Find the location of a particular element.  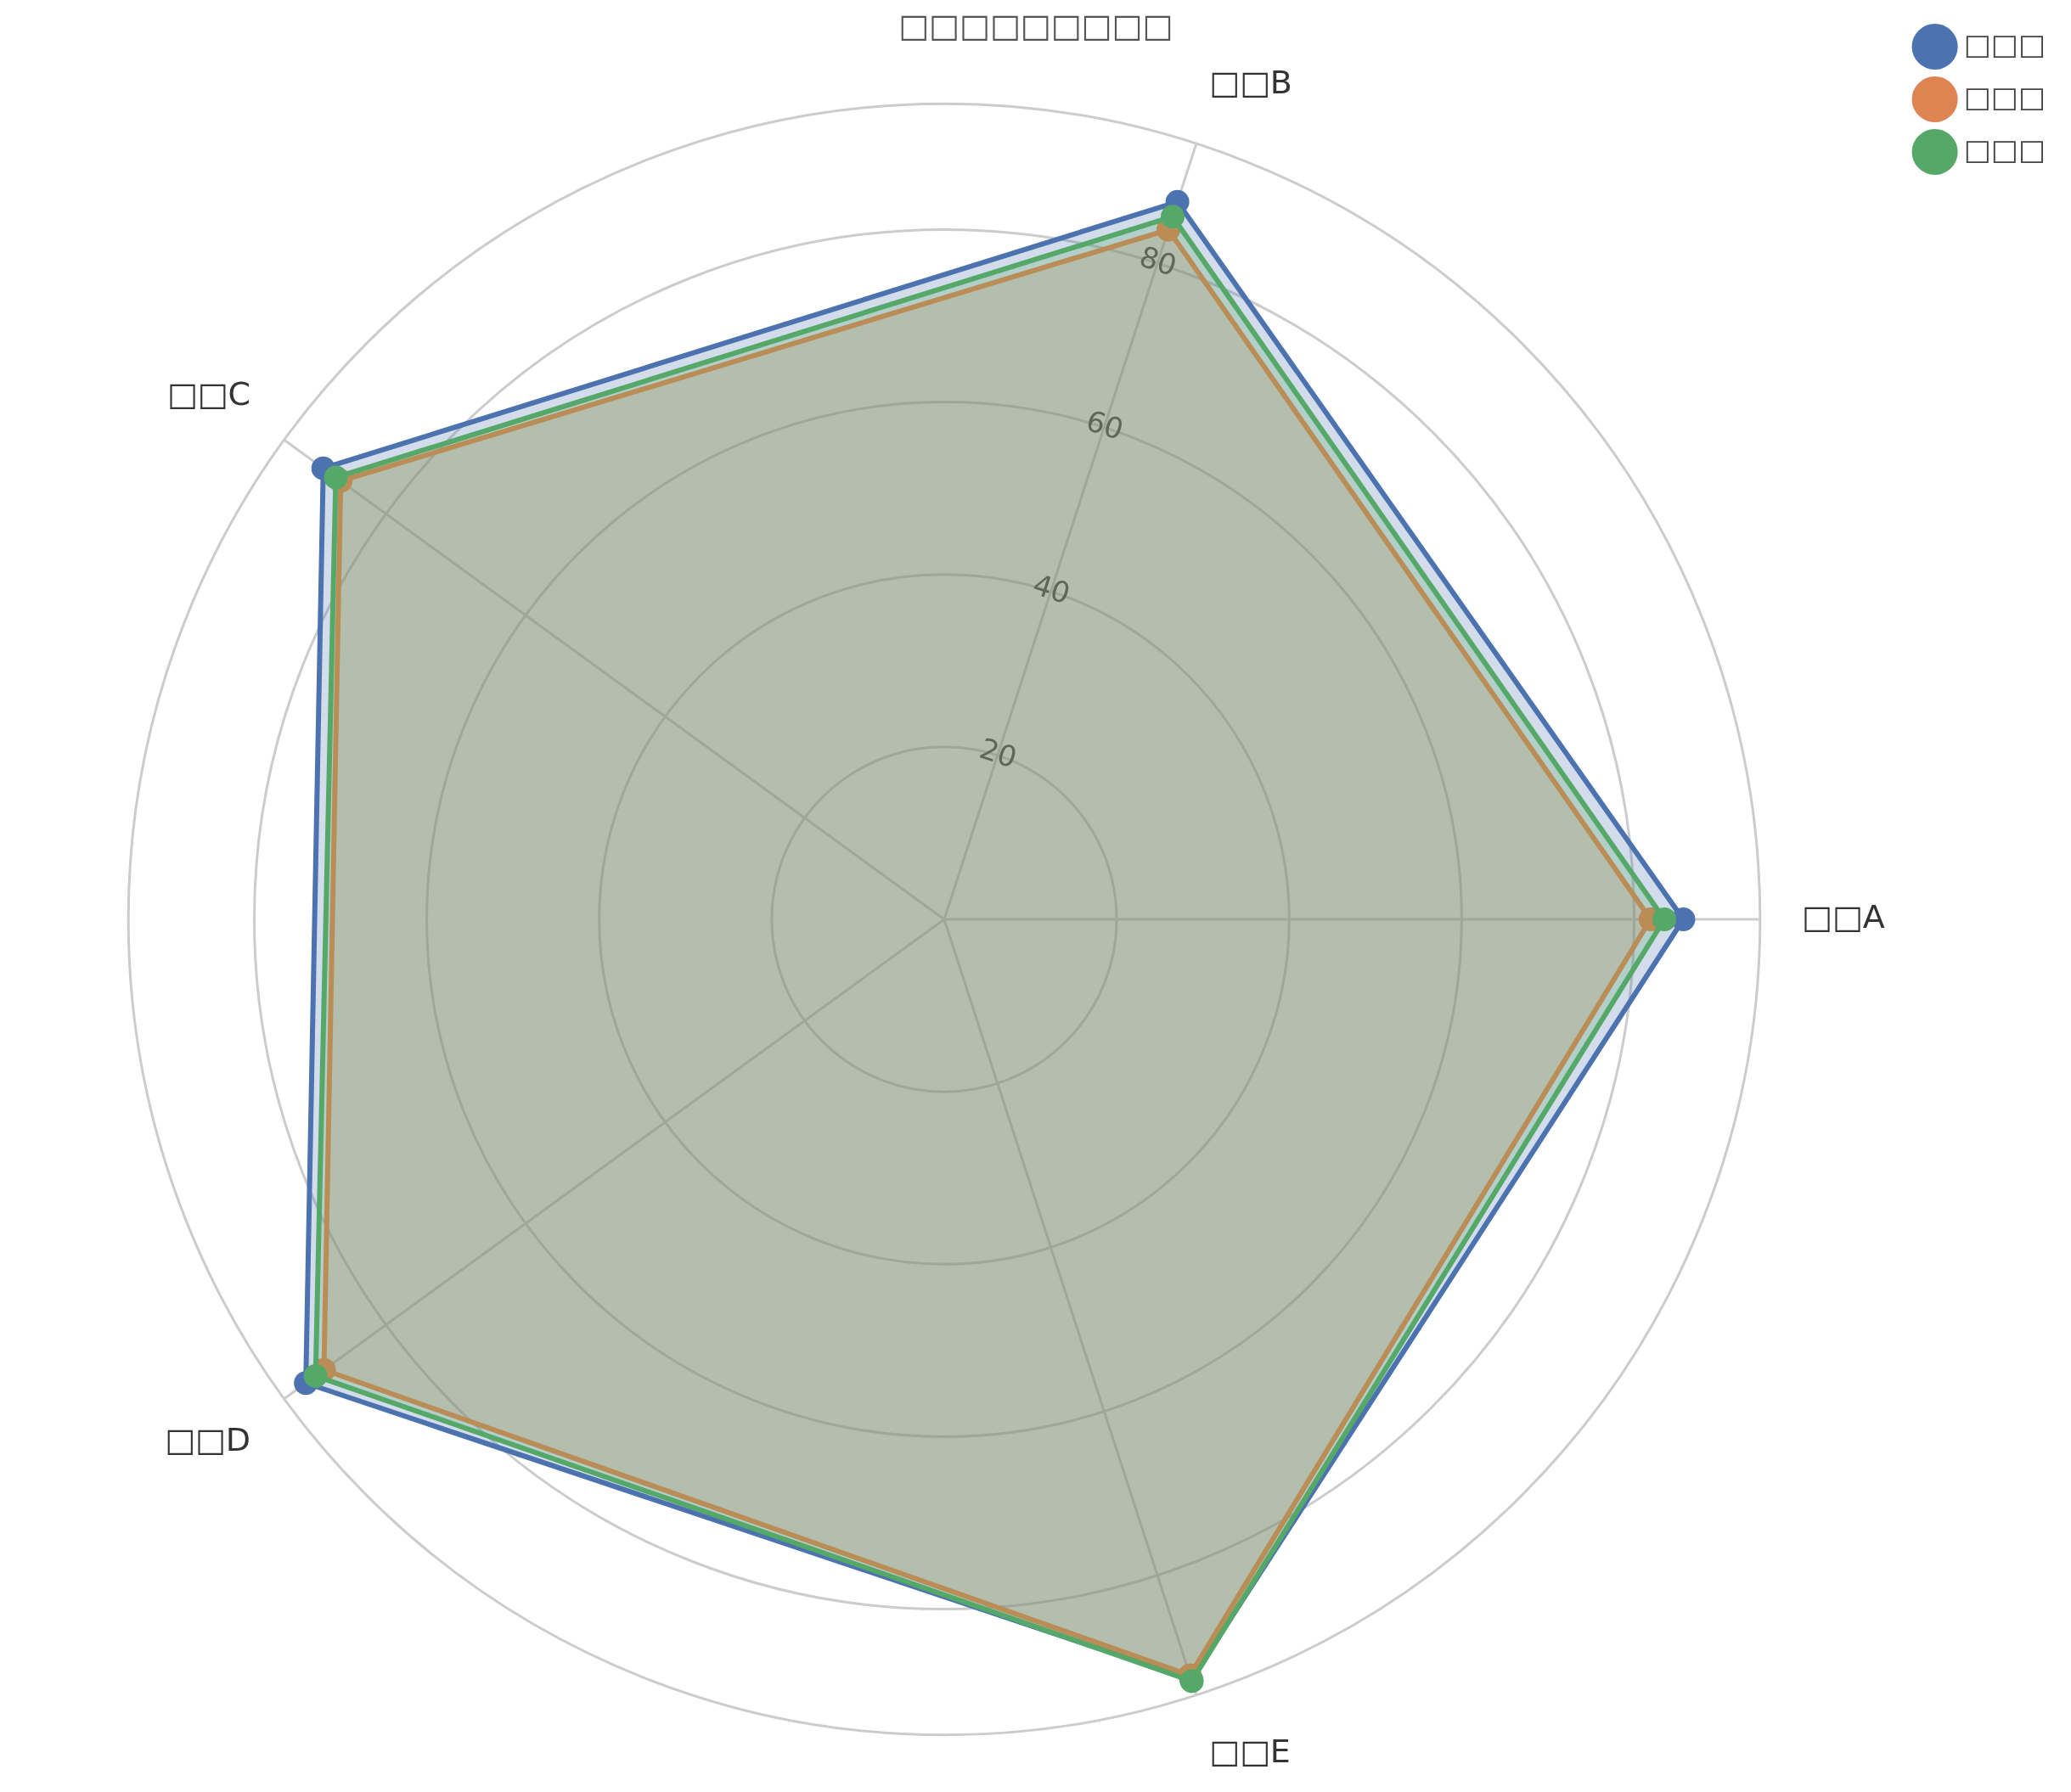

y-tick-label: 80 is located at coordinates (1158, 261).